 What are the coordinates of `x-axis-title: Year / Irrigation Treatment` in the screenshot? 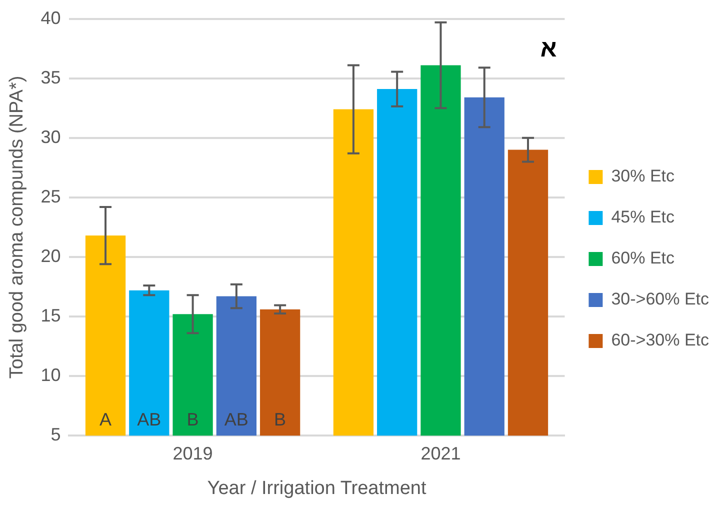 It's located at (317, 488).